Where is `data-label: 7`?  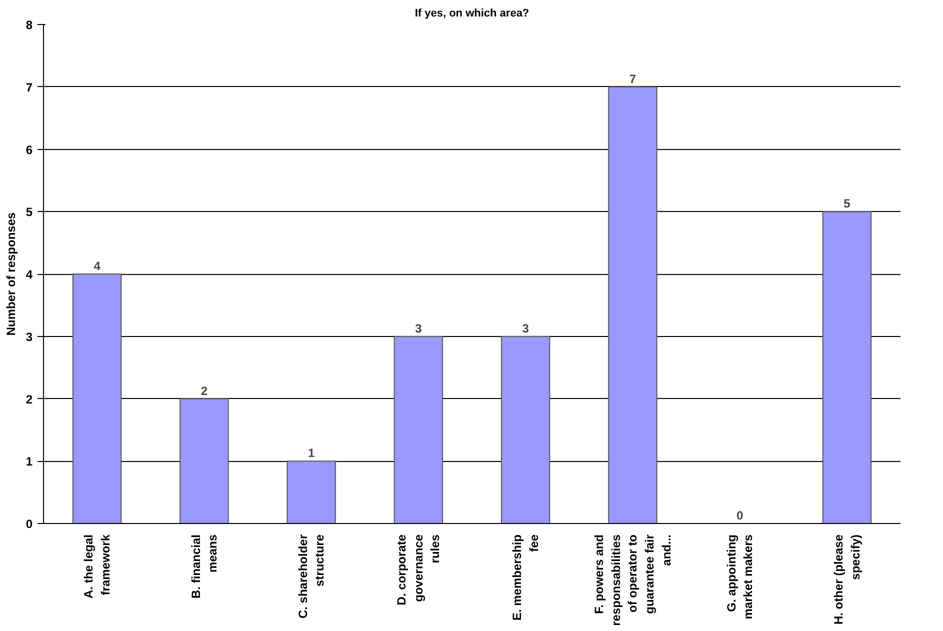 data-label: 7 is located at coordinates (632, 79).